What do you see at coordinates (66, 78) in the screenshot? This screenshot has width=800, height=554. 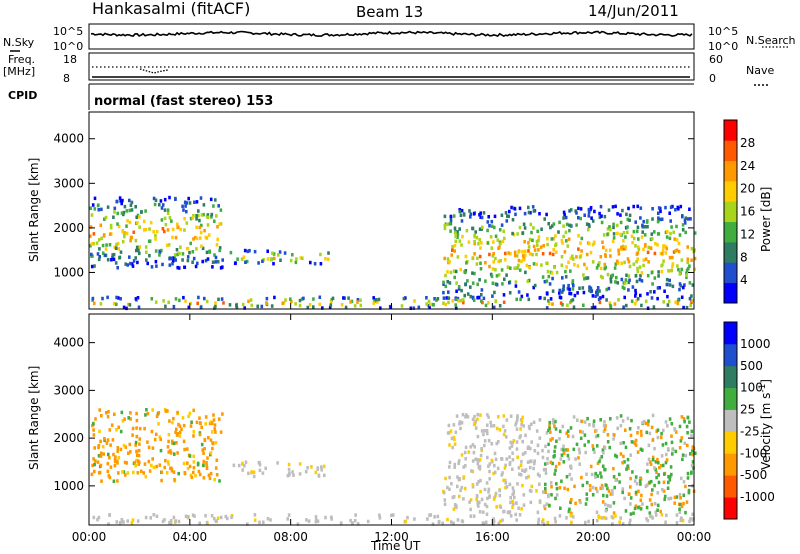 I see `freq-tick-bottom: 8` at bounding box center [66, 78].